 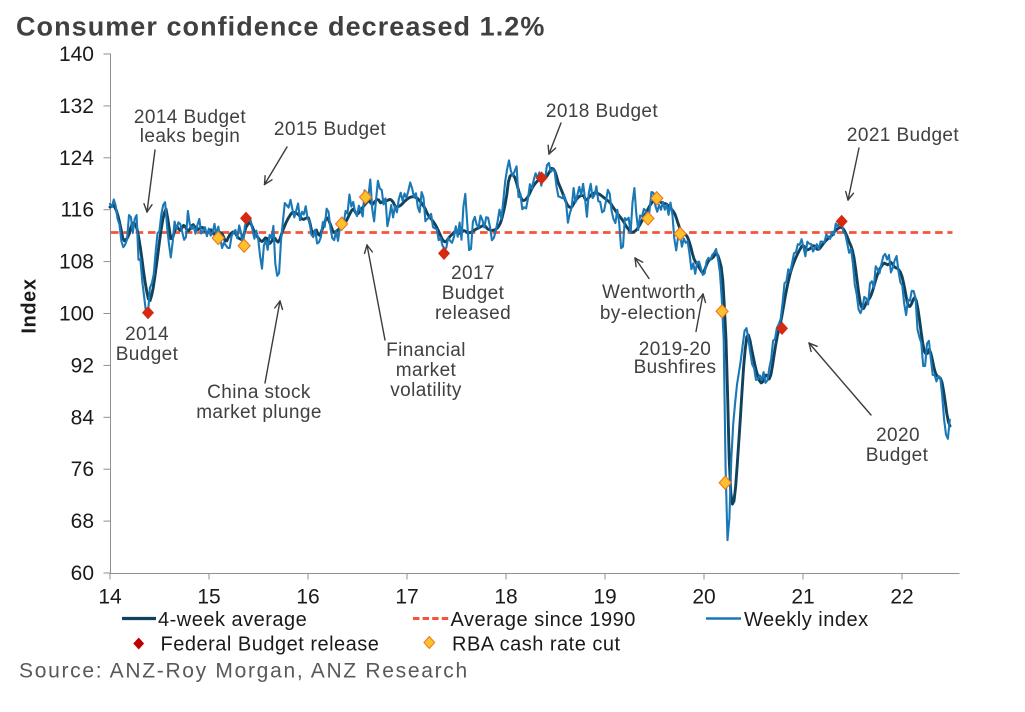 I want to click on svg-text: released, so click(x=473, y=313).